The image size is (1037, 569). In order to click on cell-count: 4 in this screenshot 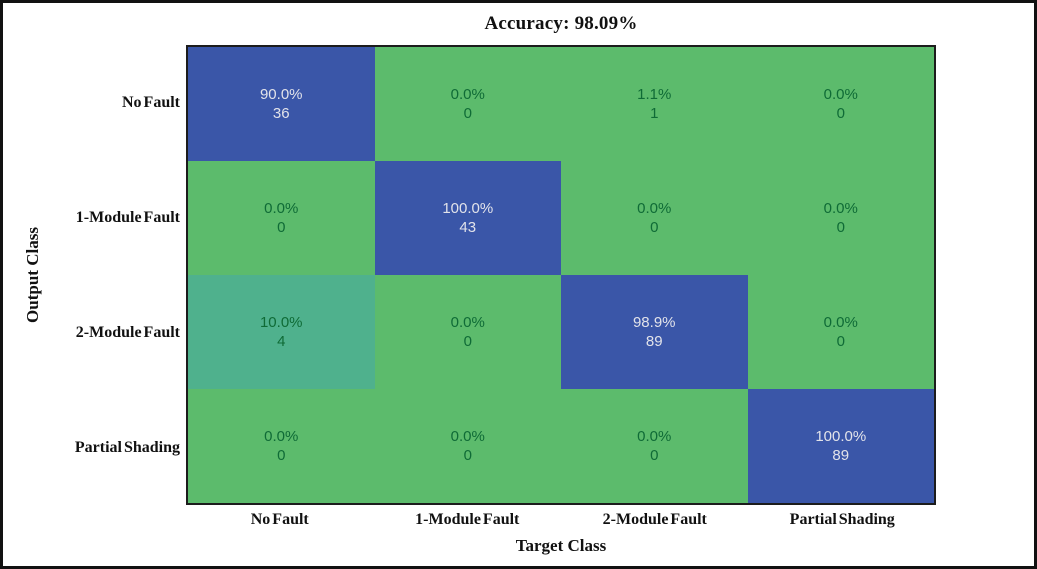, I will do `click(281, 341)`.